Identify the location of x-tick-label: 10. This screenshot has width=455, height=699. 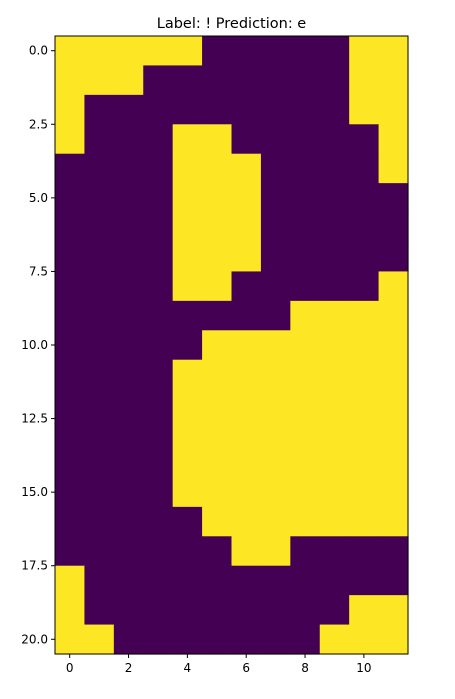
(363, 668).